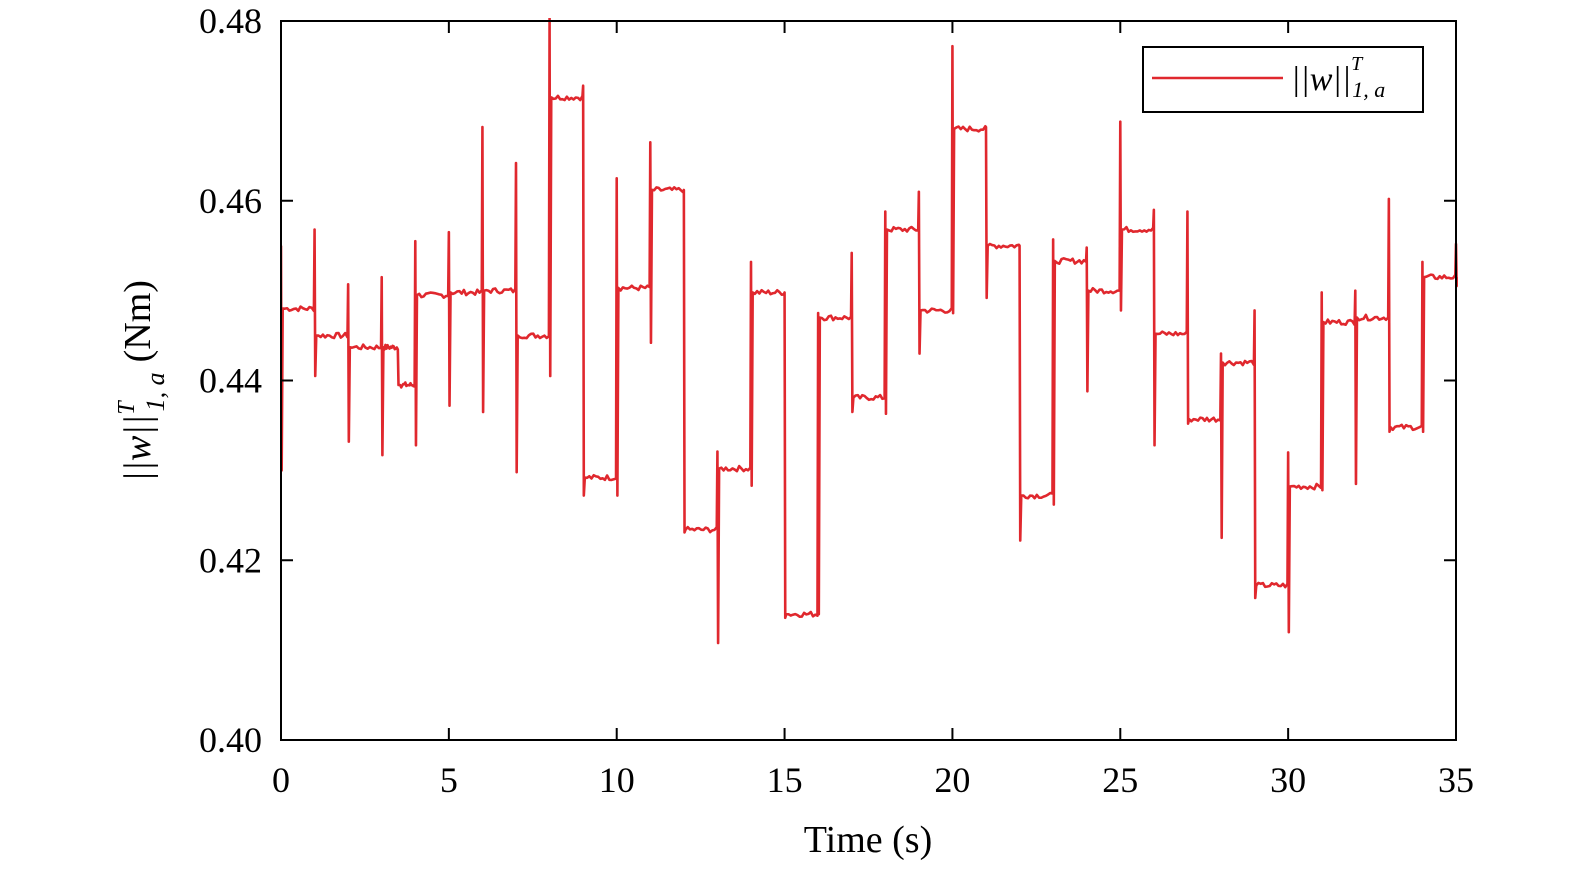 The height and width of the screenshot is (873, 1575). Describe the element at coordinates (230, 740) in the screenshot. I see `y-tick-label: 0.40` at that location.